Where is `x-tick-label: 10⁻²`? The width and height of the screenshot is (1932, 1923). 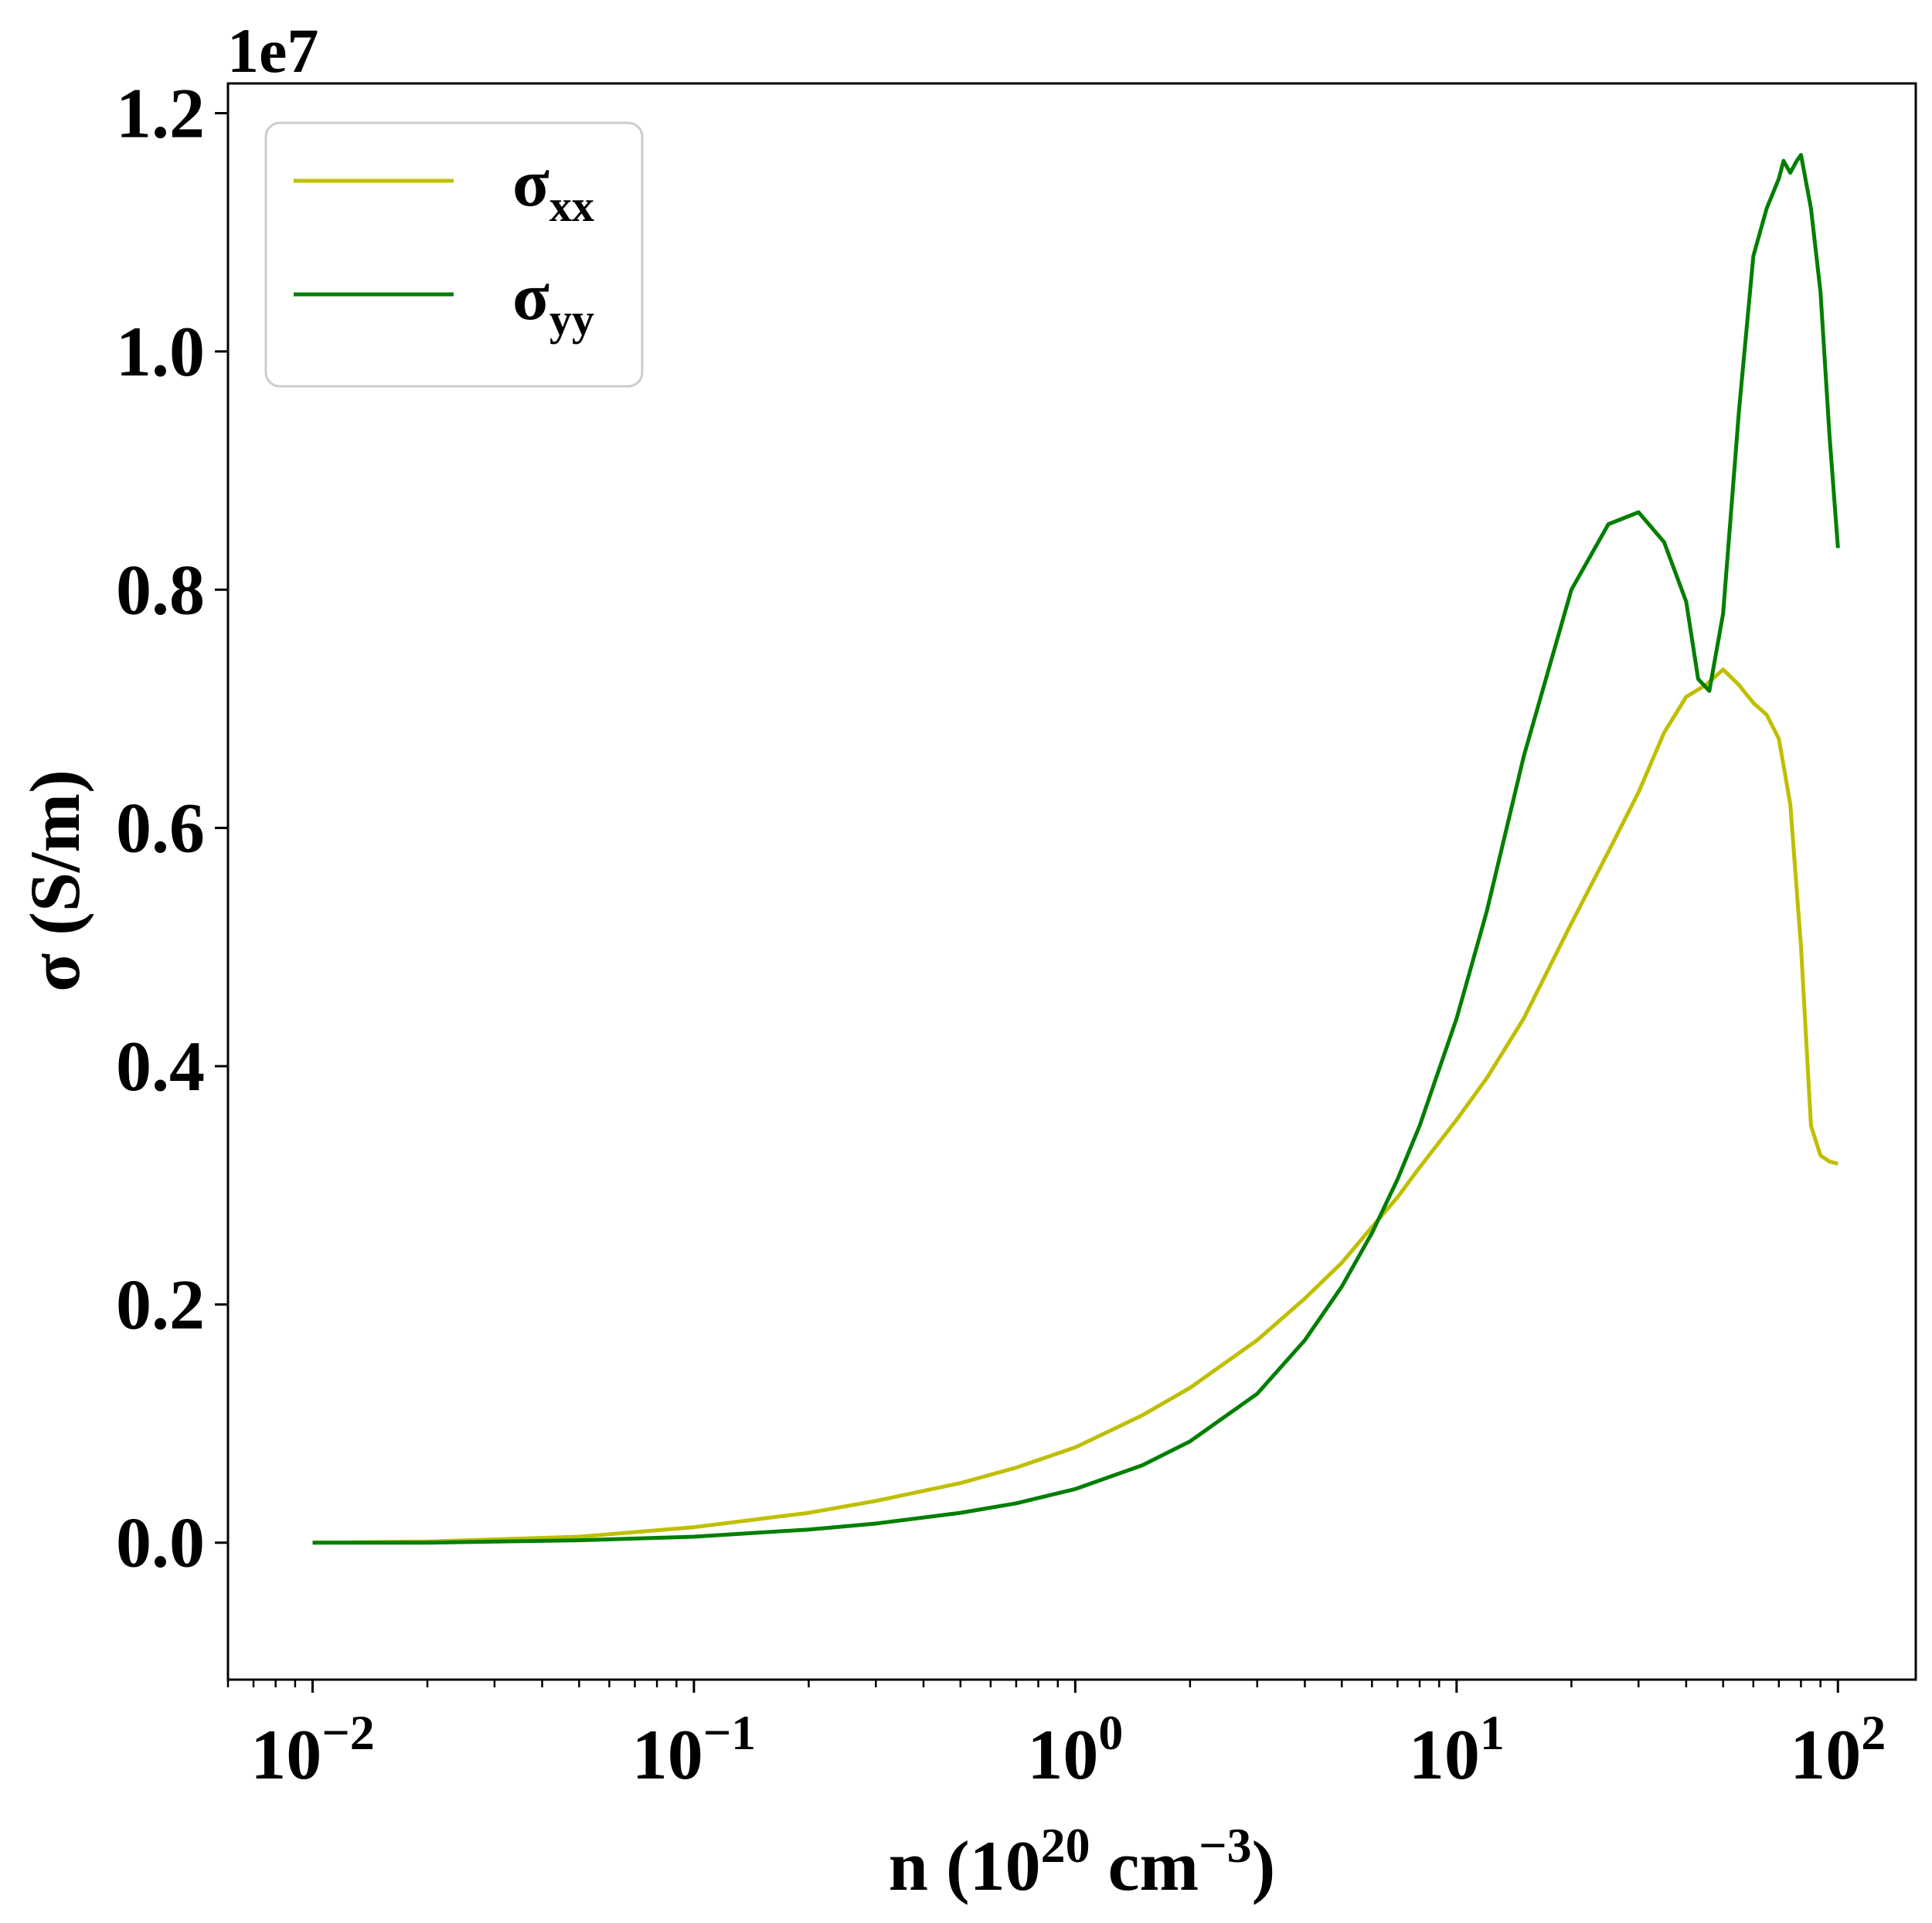 x-tick-label: 10⁻² is located at coordinates (312, 1749).